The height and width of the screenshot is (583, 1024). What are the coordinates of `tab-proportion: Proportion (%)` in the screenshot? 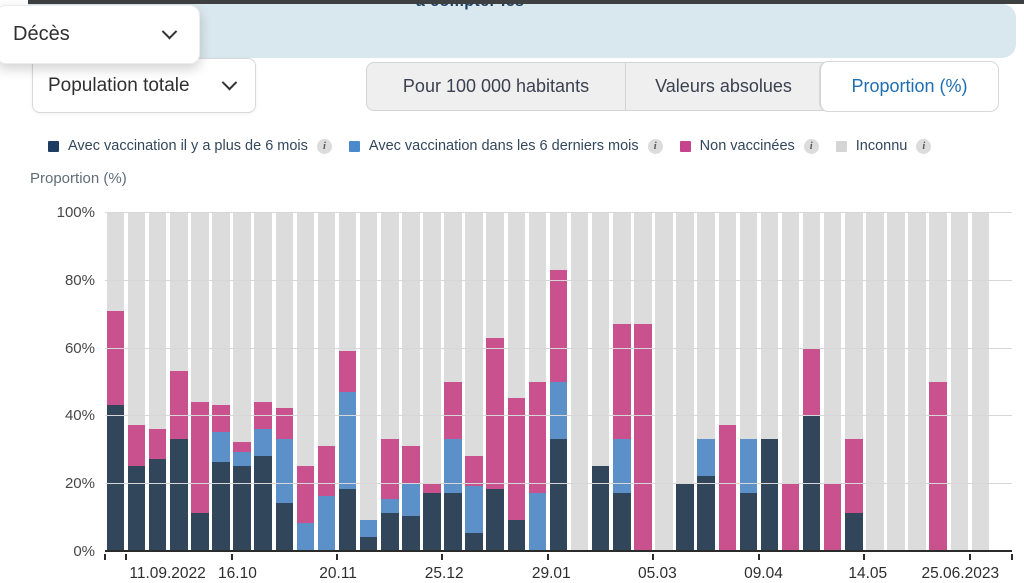 It's located at (909, 86).